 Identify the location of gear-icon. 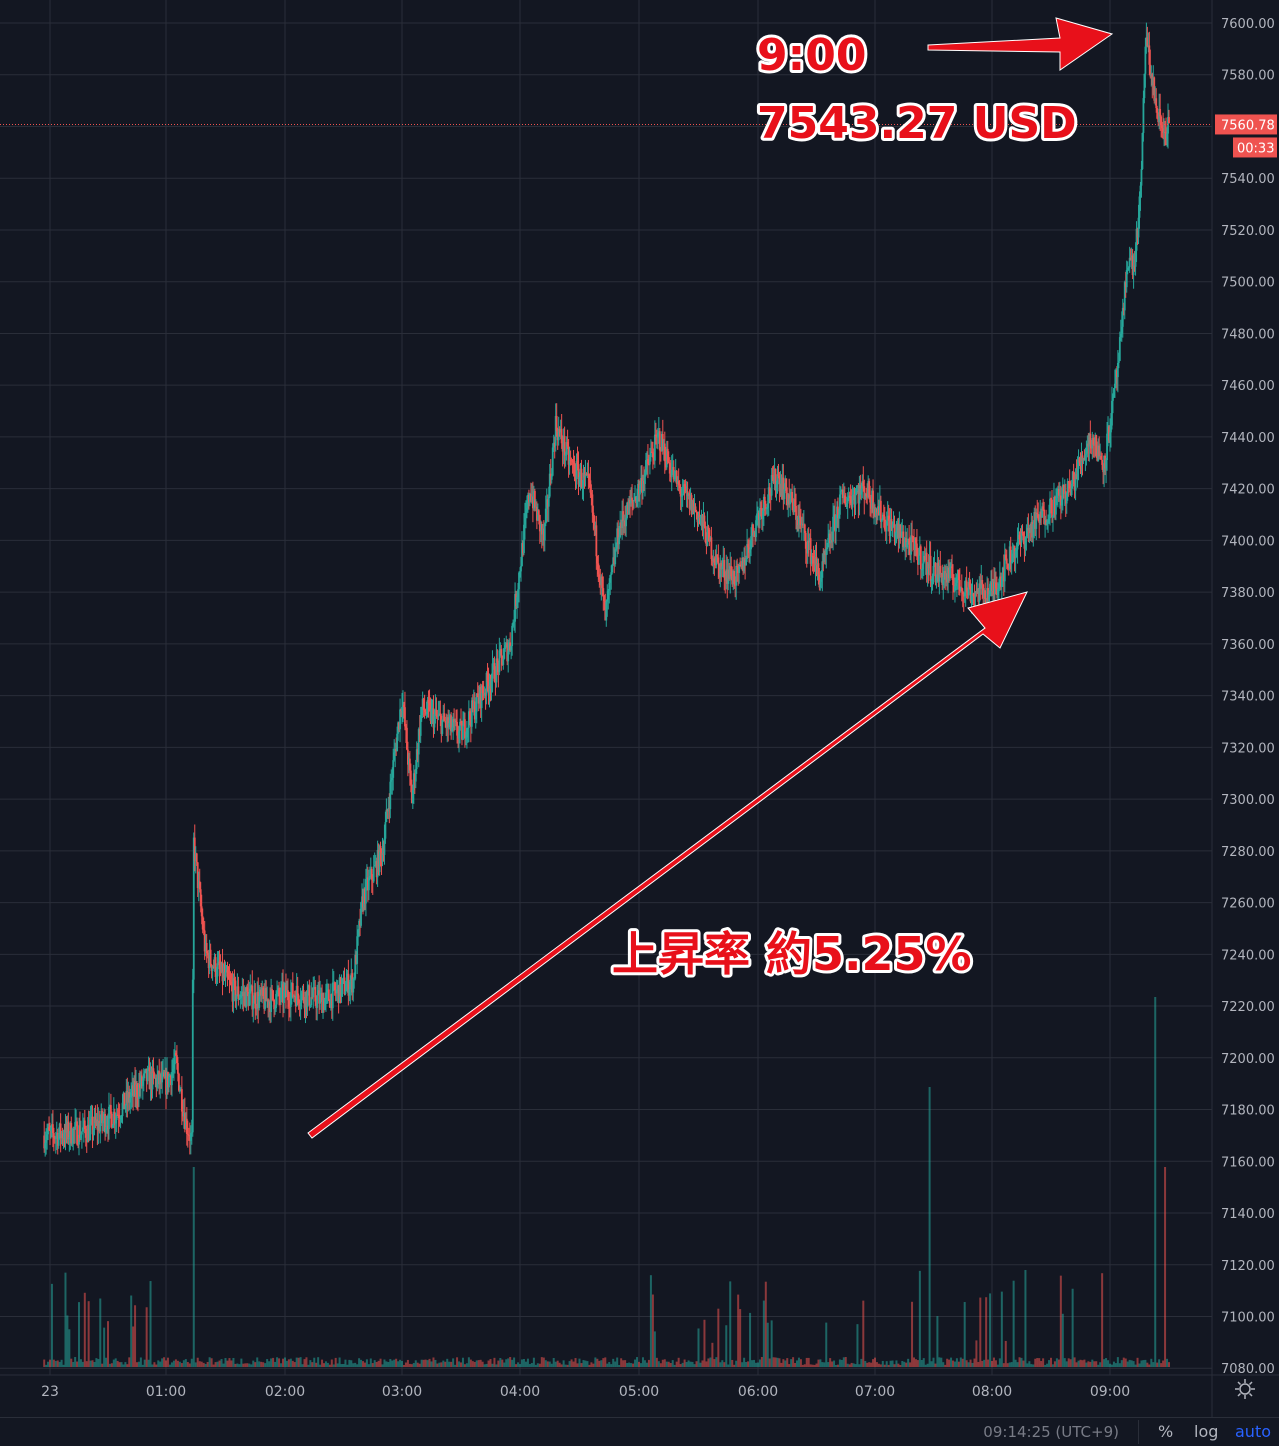
(1245, 1389).